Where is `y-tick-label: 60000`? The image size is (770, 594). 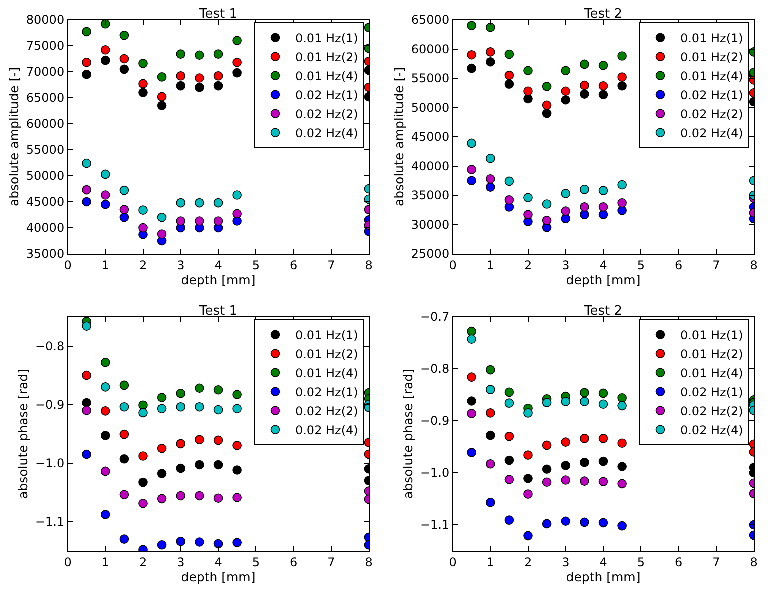
y-tick-label: 60000 is located at coordinates (45, 124).